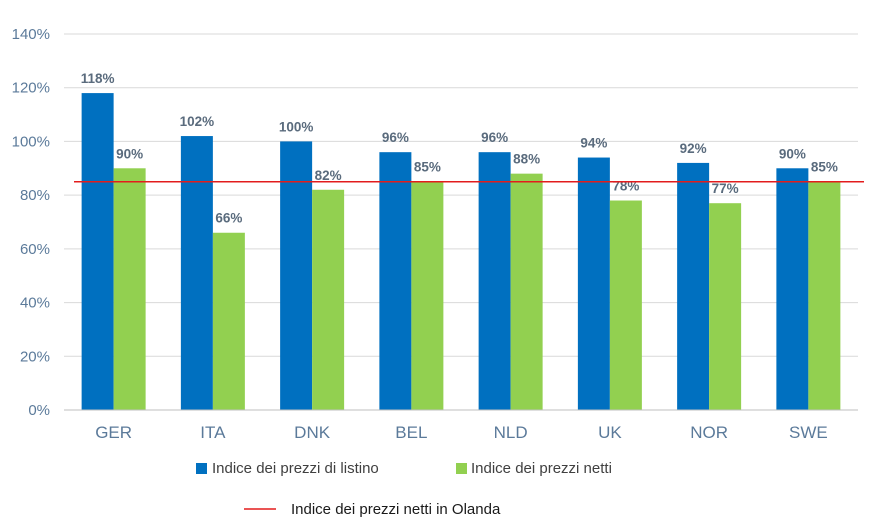 Image resolution: width=875 pixels, height=527 pixels. Describe the element at coordinates (35, 303) in the screenshot. I see `y-tick-label: 40%` at that location.